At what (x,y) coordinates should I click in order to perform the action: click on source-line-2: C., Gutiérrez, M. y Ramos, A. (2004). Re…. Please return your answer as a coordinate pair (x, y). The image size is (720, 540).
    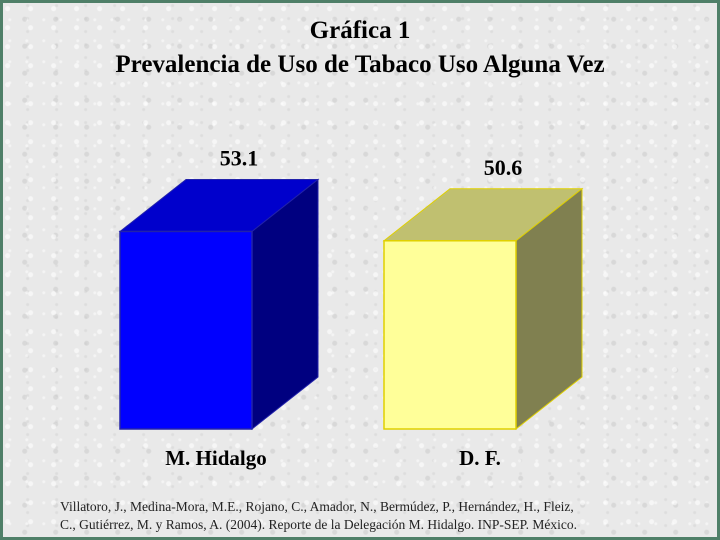
    Looking at the image, I should click on (319, 524).